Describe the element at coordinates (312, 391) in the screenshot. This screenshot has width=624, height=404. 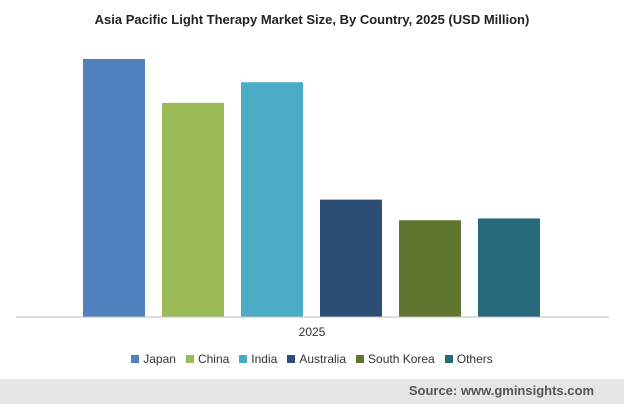
I see `source-footer: Source: www.gminsights.com` at that location.